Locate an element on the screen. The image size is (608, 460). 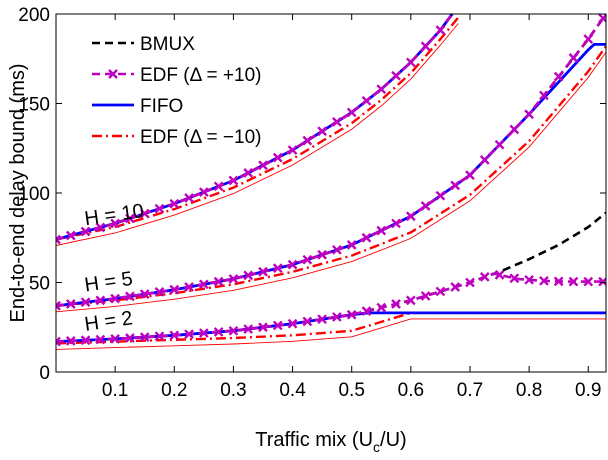
legend-item-edf-delta-minus10: EDF (Δ = −10) is located at coordinates (176, 137).